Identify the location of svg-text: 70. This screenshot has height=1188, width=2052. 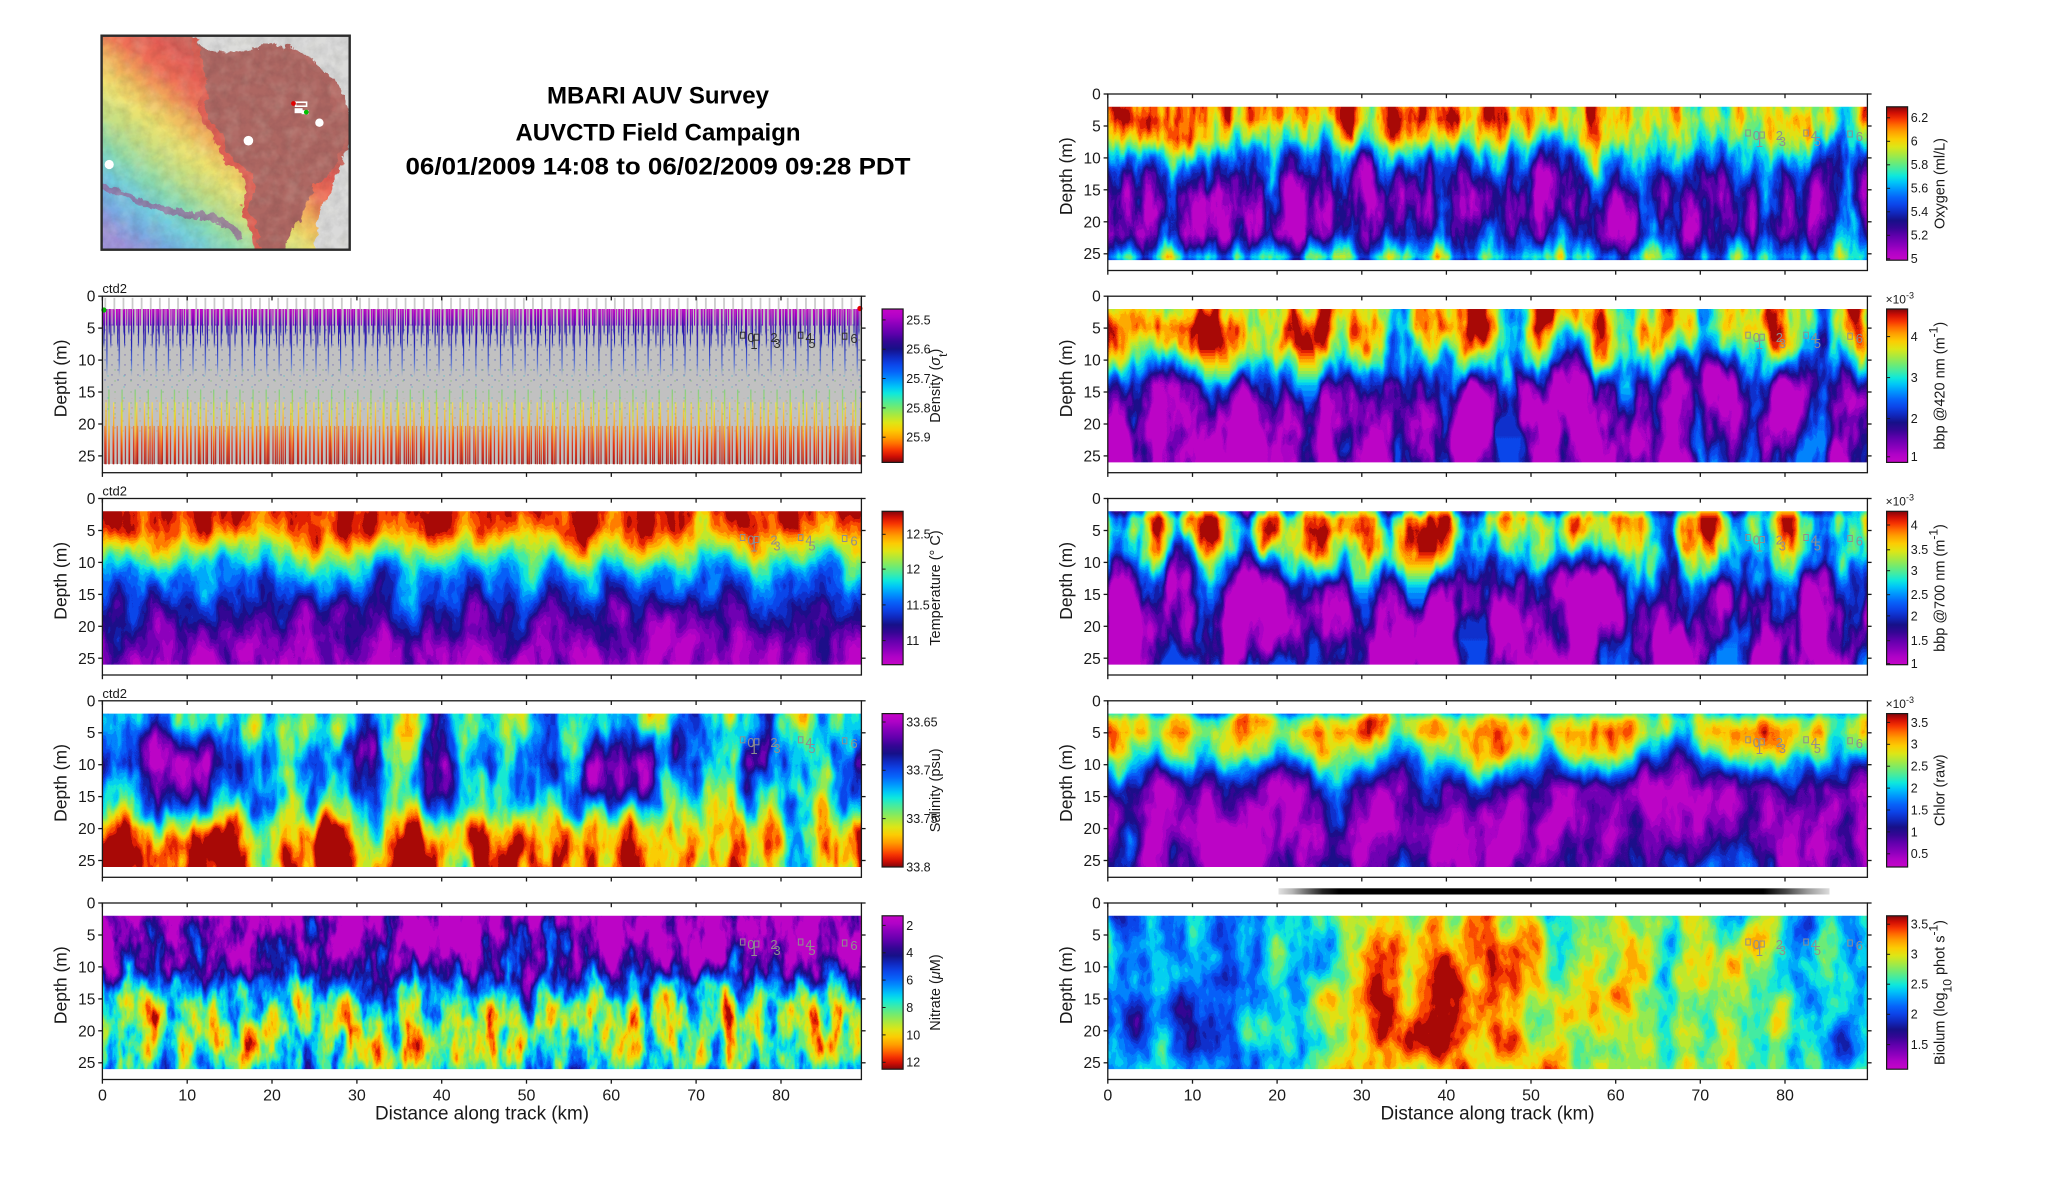
(1700, 1095).